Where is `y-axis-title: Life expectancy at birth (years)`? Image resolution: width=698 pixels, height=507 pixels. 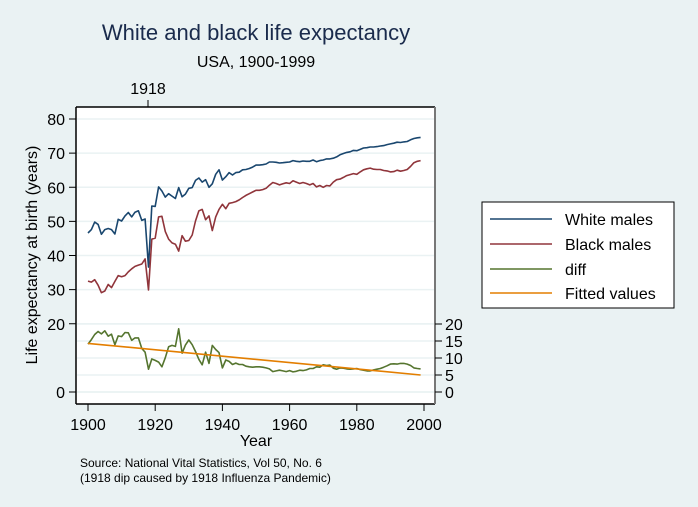
y-axis-title: Life expectancy at birth (years) is located at coordinates (32, 255).